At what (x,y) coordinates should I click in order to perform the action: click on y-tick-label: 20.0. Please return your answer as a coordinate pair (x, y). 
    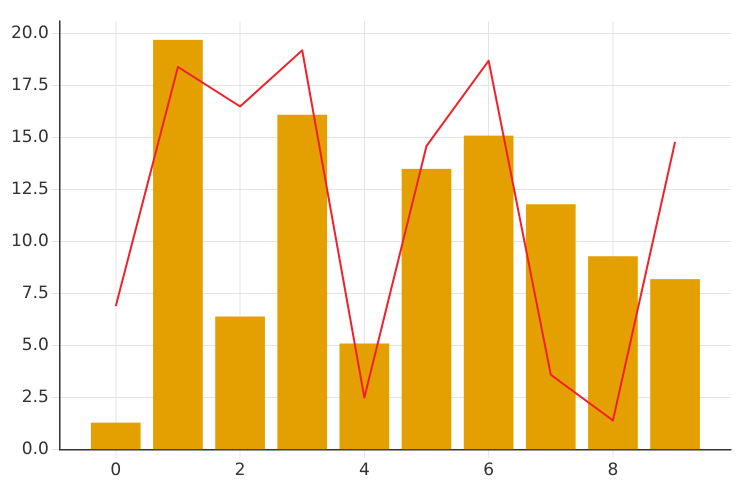
    Looking at the image, I should click on (29, 33).